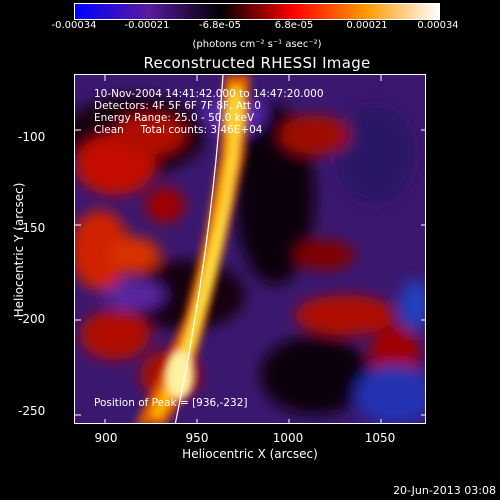 This screenshot has width=500, height=500. I want to click on solar-limb-line, so click(199, 249).